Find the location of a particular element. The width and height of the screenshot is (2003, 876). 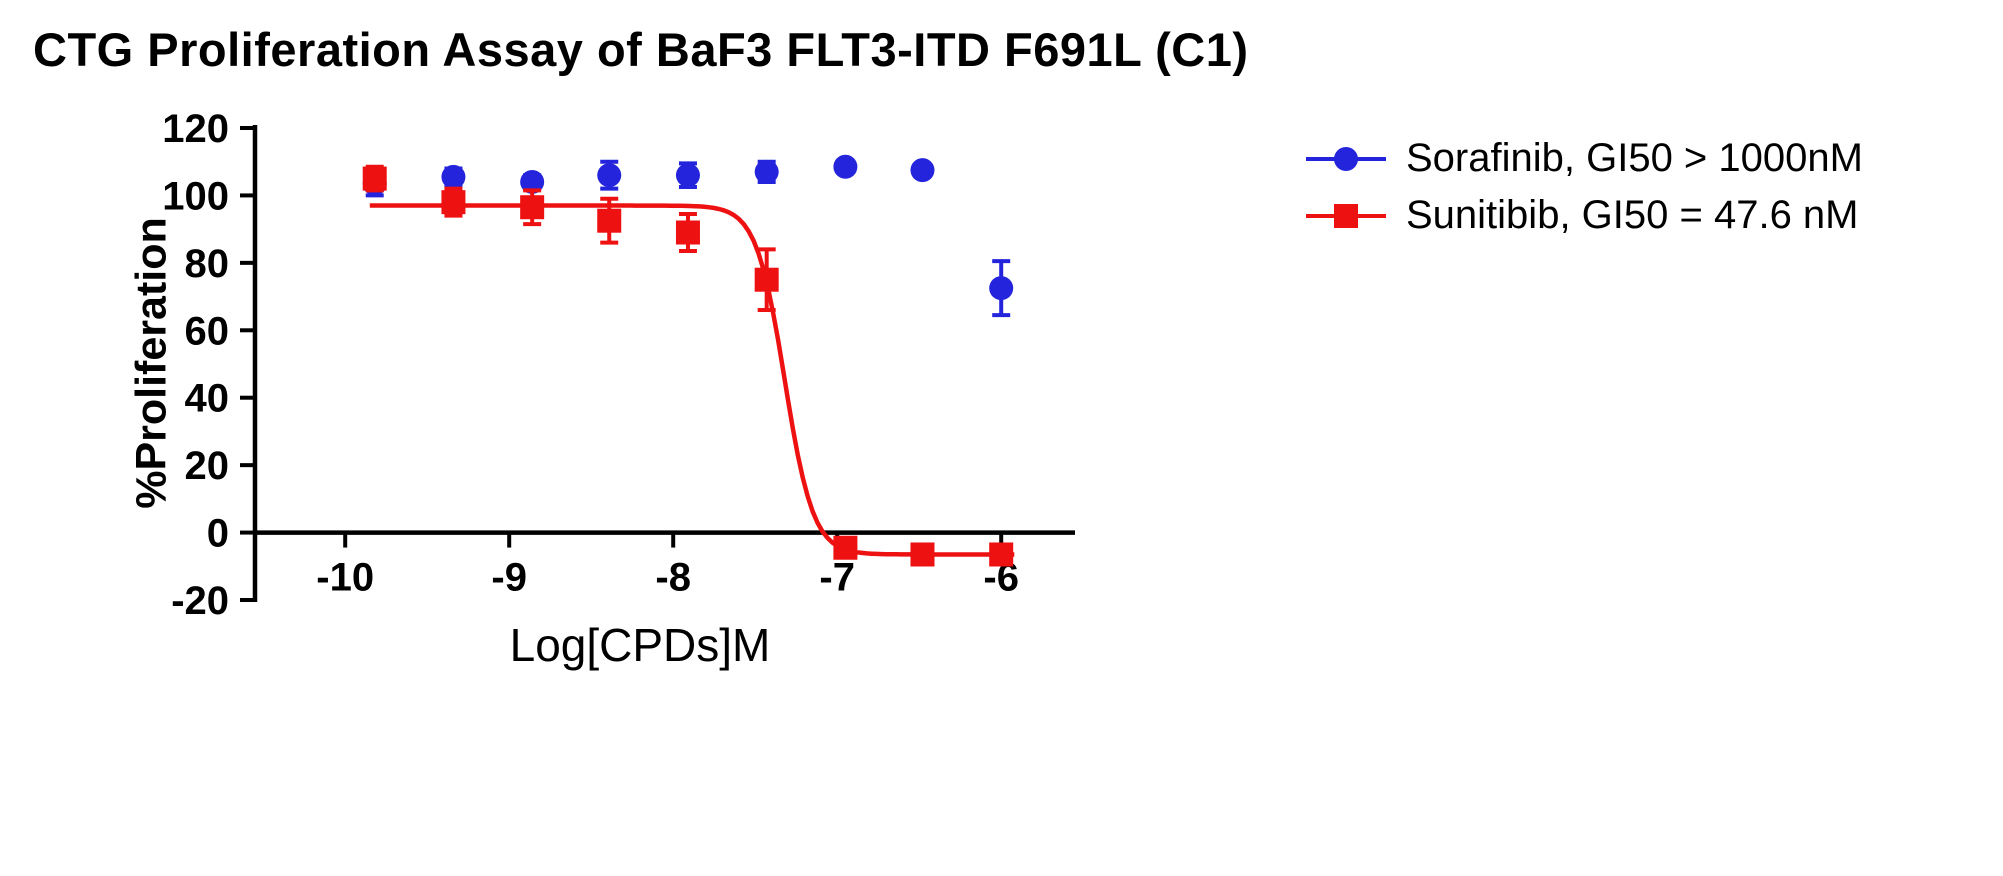

sorafinib-legend-marker is located at coordinates (1346, 158).